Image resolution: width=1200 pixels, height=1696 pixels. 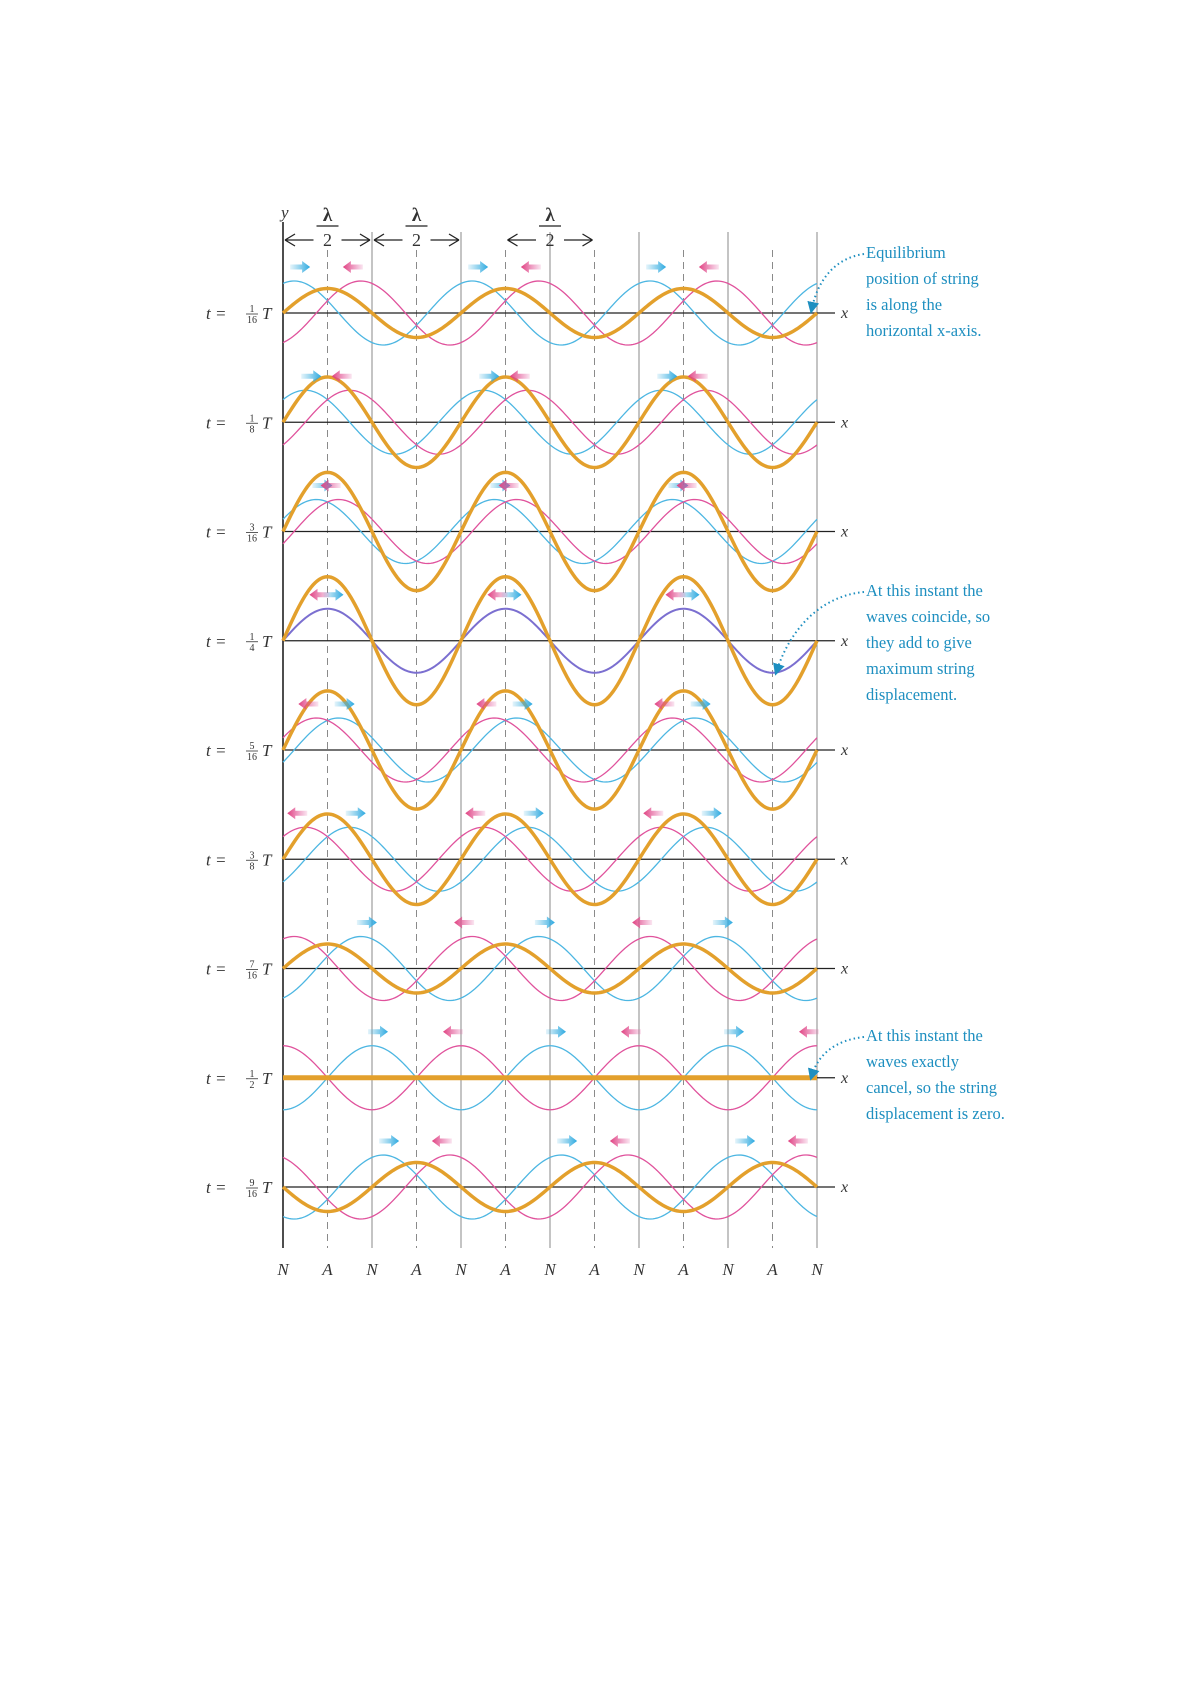 What do you see at coordinates (252, 1183) in the screenshot?
I see `time-fraction-numerator: 9` at bounding box center [252, 1183].